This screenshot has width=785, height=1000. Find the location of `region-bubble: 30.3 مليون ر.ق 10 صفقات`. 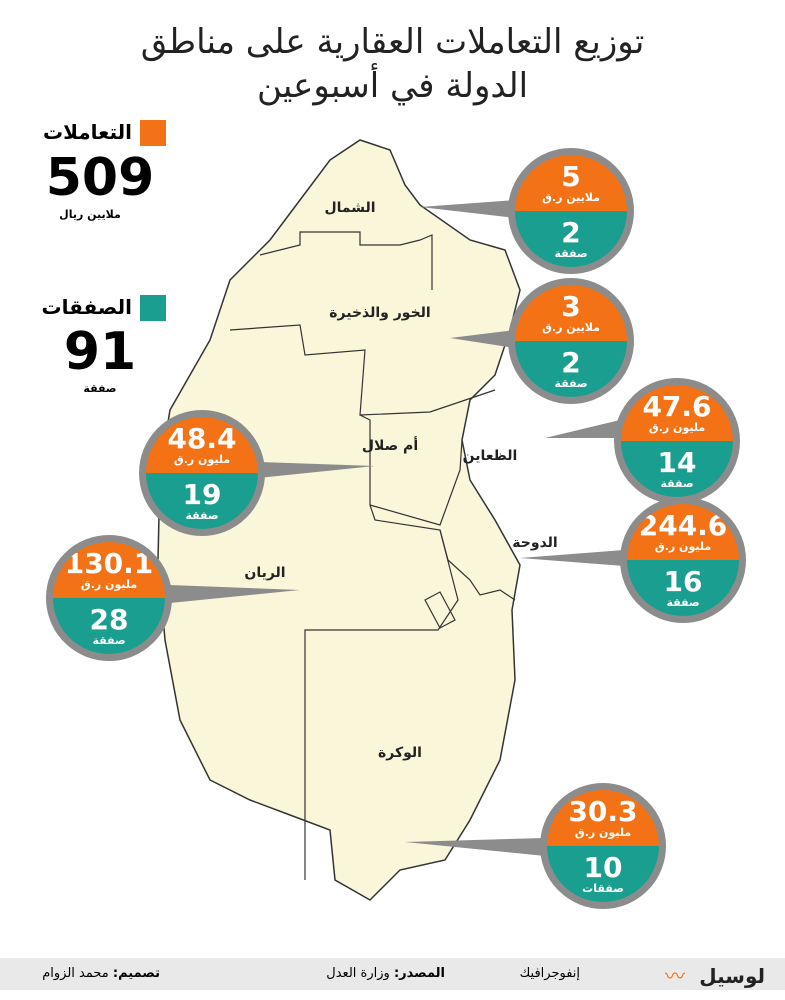

region-bubble: 30.3 مليون ر.ق 10 صفقات is located at coordinates (603, 846).